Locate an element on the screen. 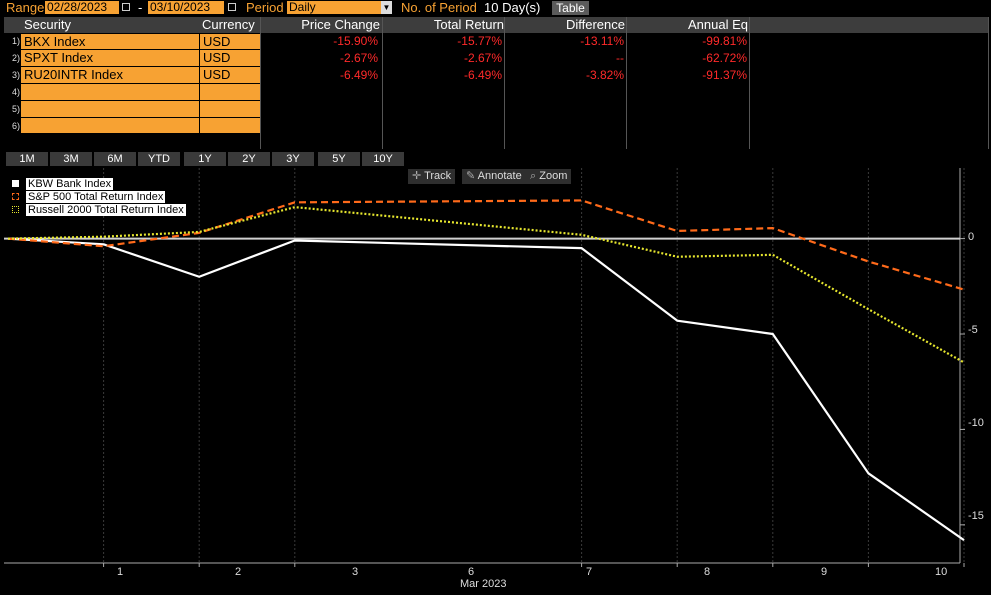 The image size is (991, 595). period-button-3m: 3M is located at coordinates (71, 159).